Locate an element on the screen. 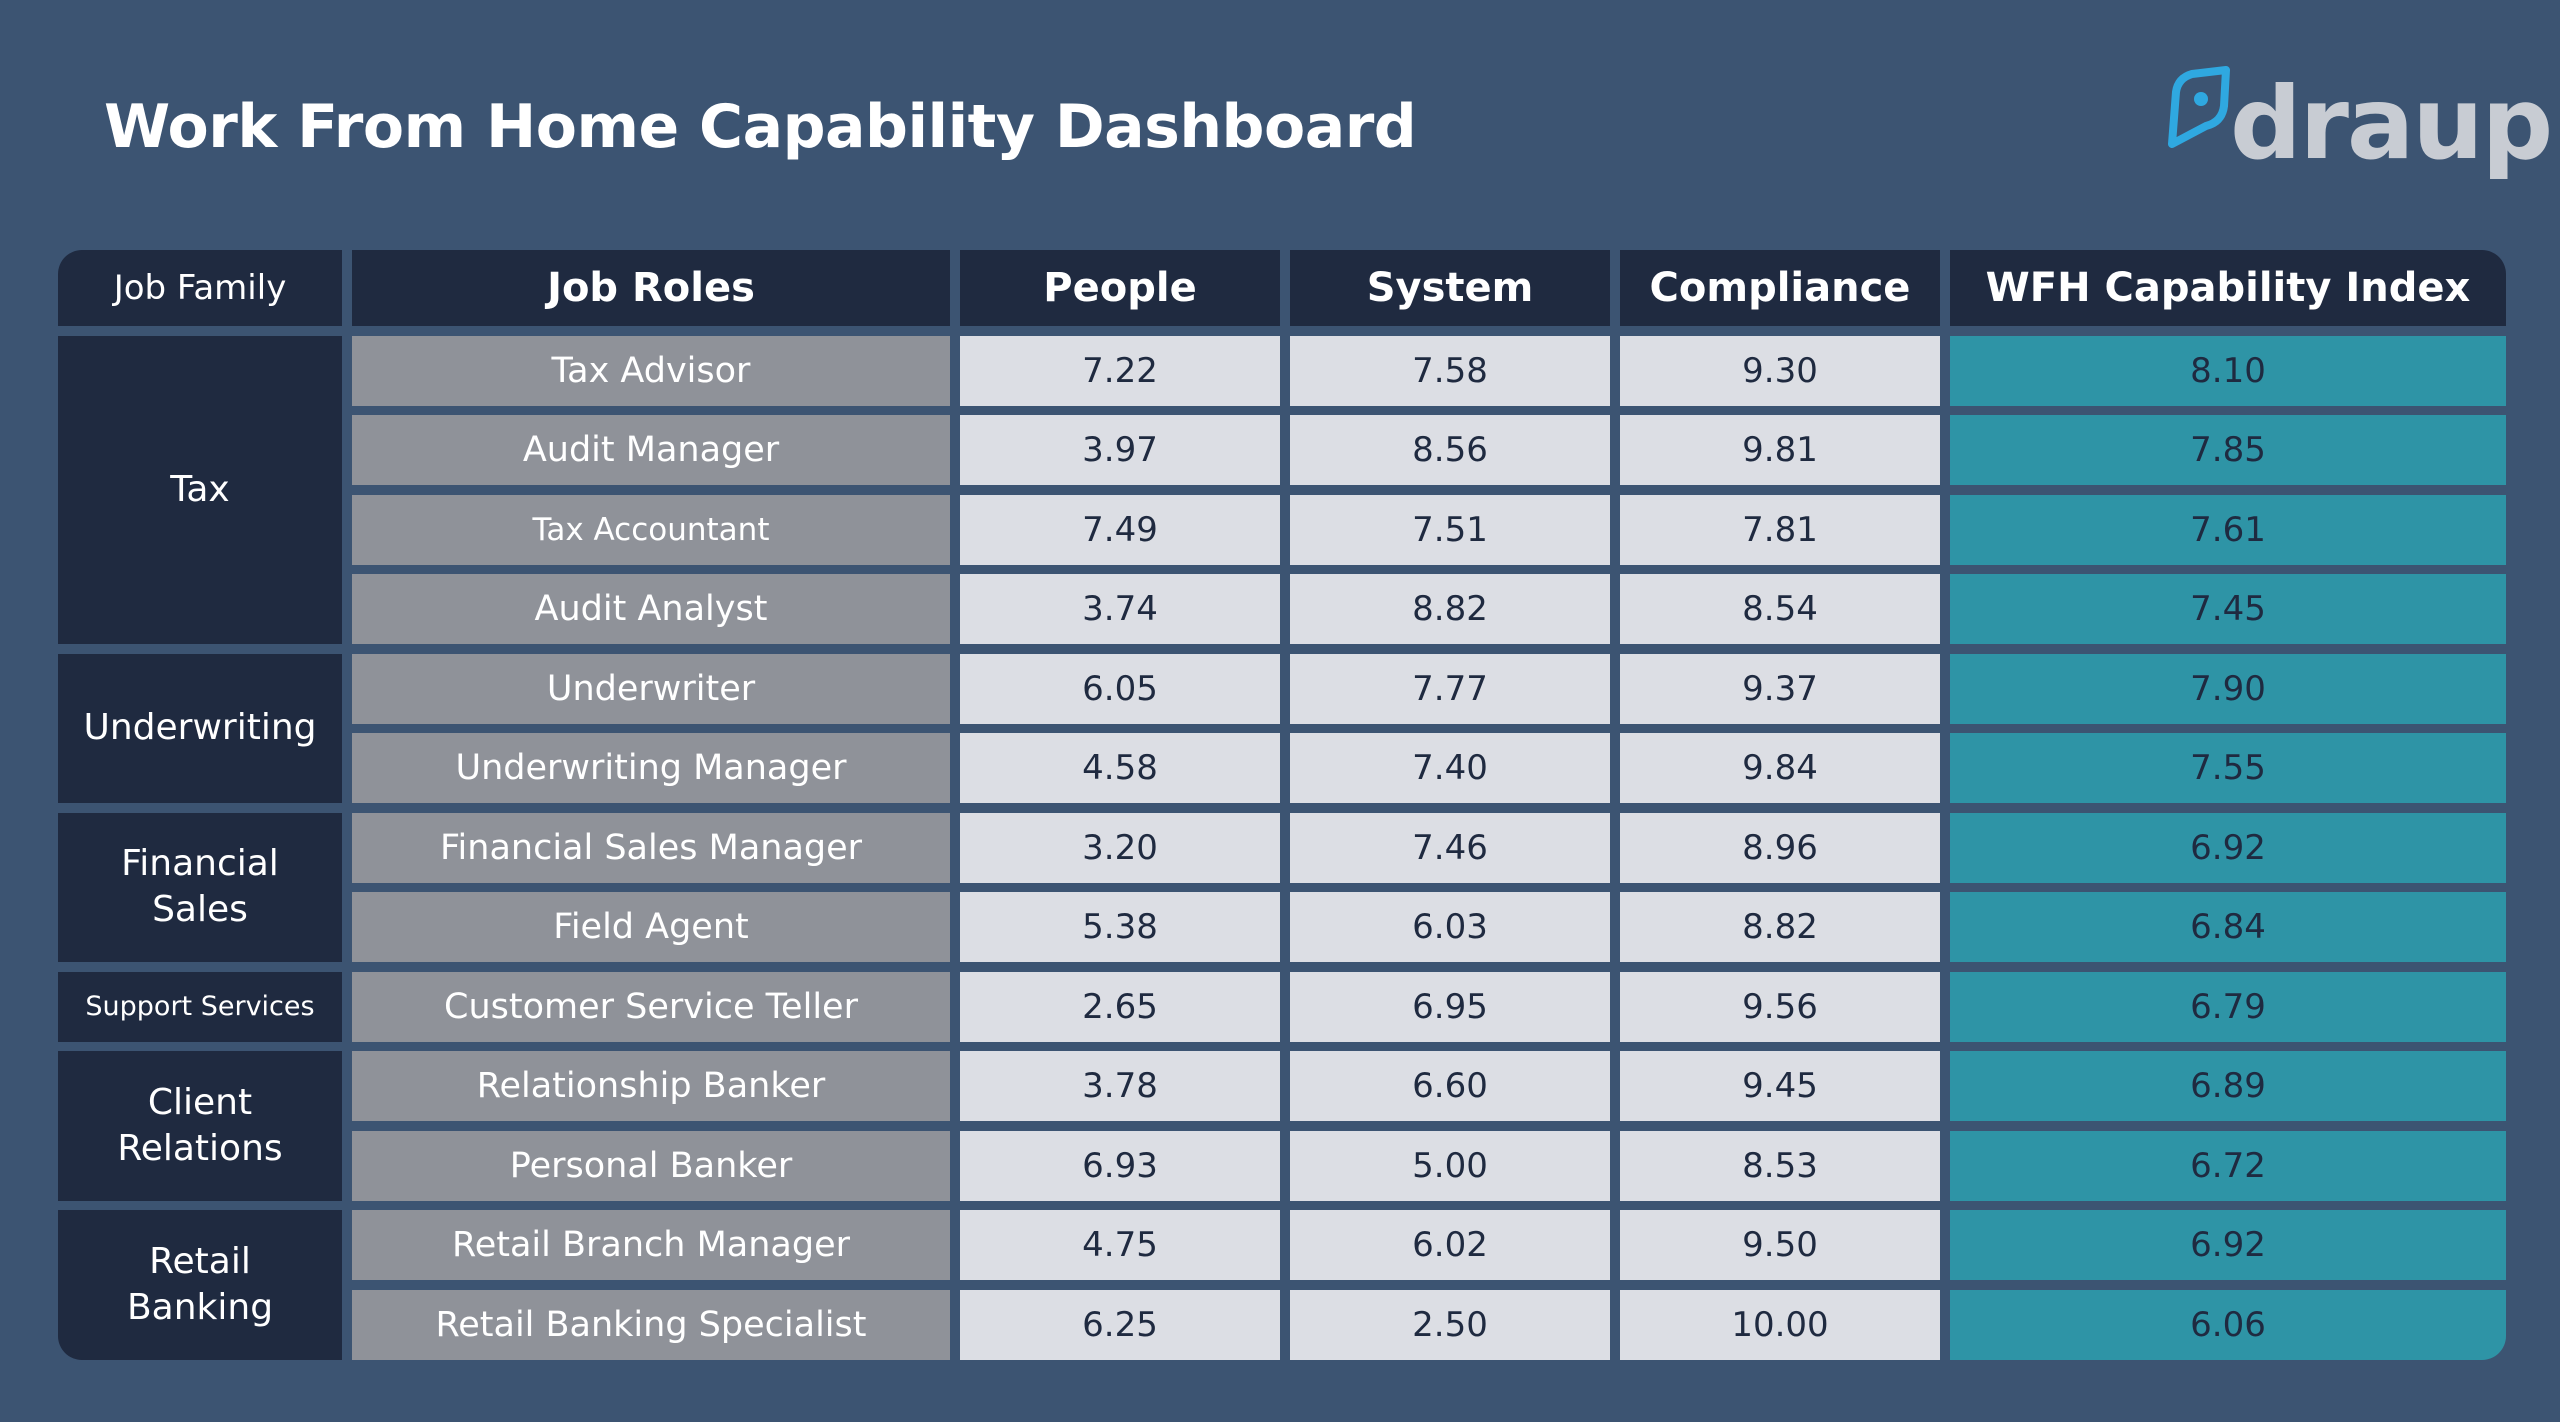  job-role-cell: Audit Analyst is located at coordinates (651, 609).